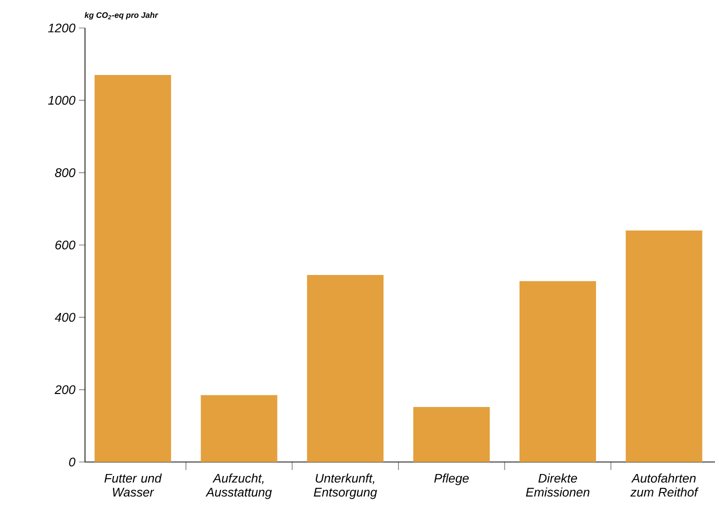 This screenshot has height=518, width=719. Describe the element at coordinates (65, 317) in the screenshot. I see `y-tick-label: 400` at that location.